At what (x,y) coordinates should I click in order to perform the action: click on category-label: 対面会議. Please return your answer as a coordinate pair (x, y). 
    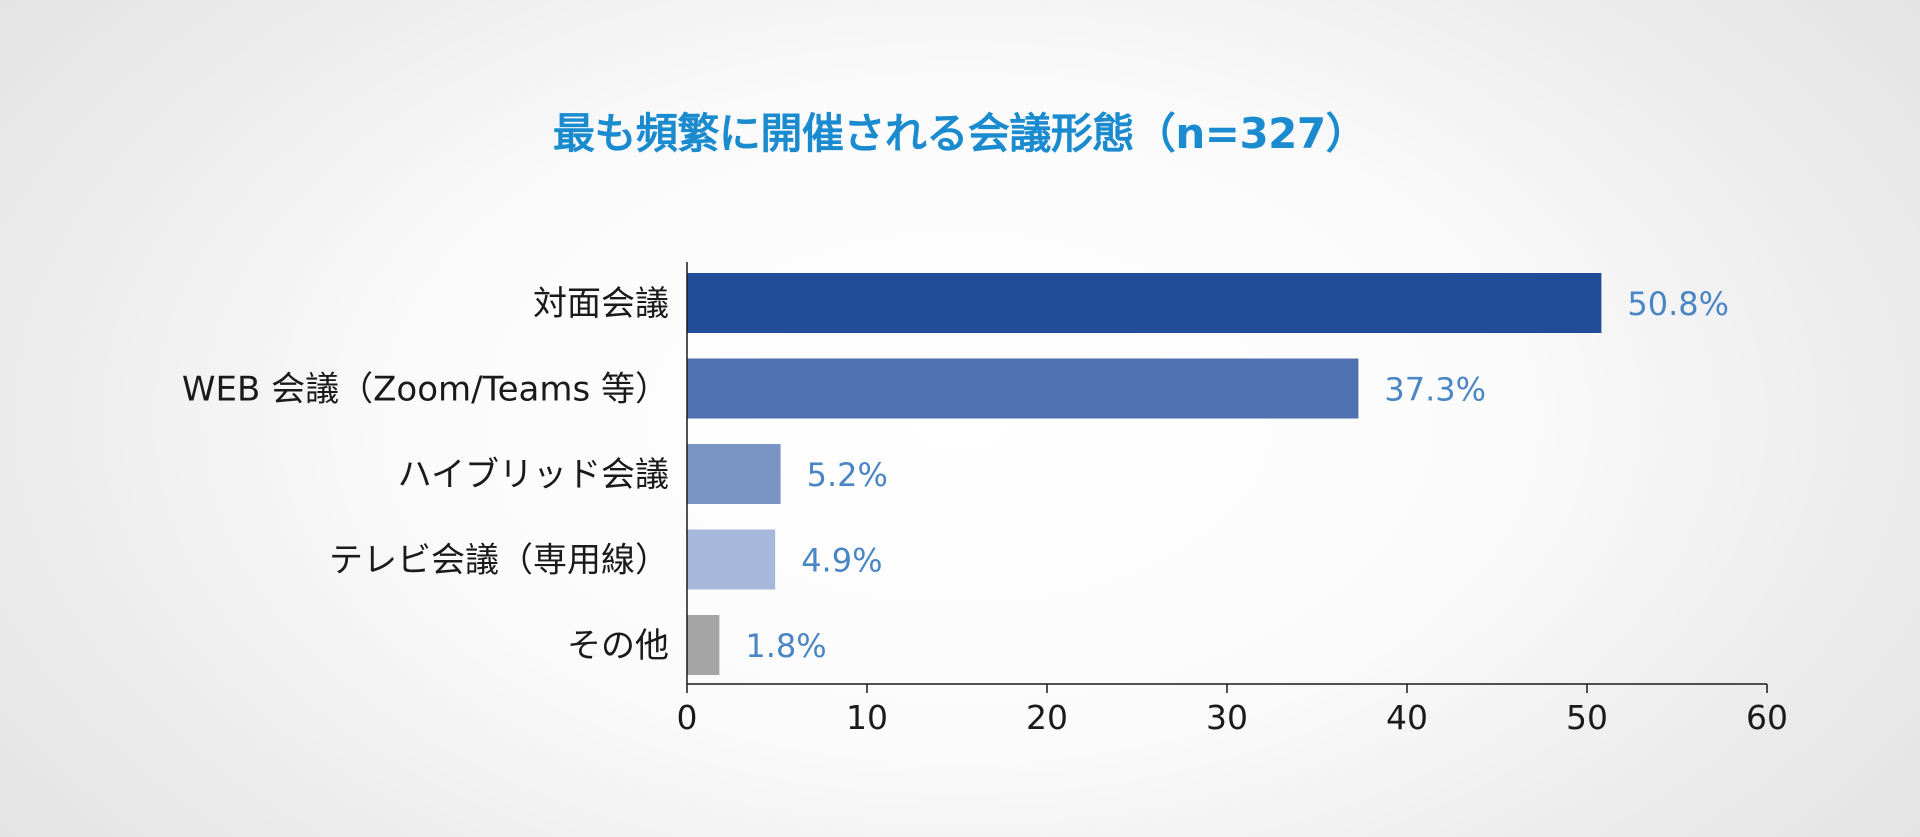
    Looking at the image, I should click on (601, 304).